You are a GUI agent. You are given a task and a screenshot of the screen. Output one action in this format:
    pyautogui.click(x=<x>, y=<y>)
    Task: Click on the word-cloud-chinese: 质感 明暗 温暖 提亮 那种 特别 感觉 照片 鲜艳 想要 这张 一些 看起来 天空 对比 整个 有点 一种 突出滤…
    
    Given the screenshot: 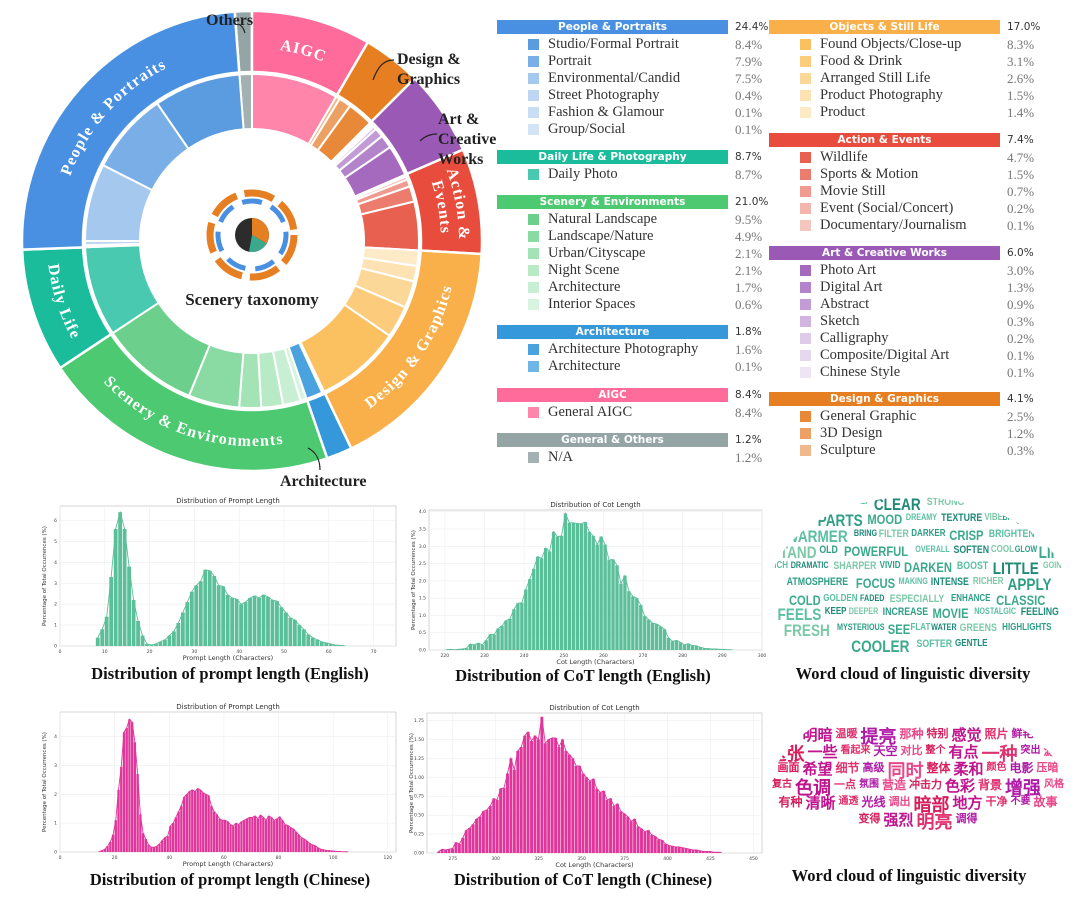 What is the action you would take?
    pyautogui.click(x=918, y=780)
    